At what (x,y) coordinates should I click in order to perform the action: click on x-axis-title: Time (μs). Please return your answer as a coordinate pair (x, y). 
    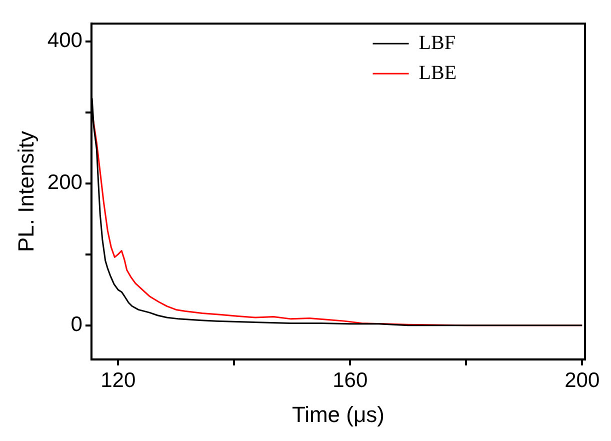
    Looking at the image, I should click on (338, 414).